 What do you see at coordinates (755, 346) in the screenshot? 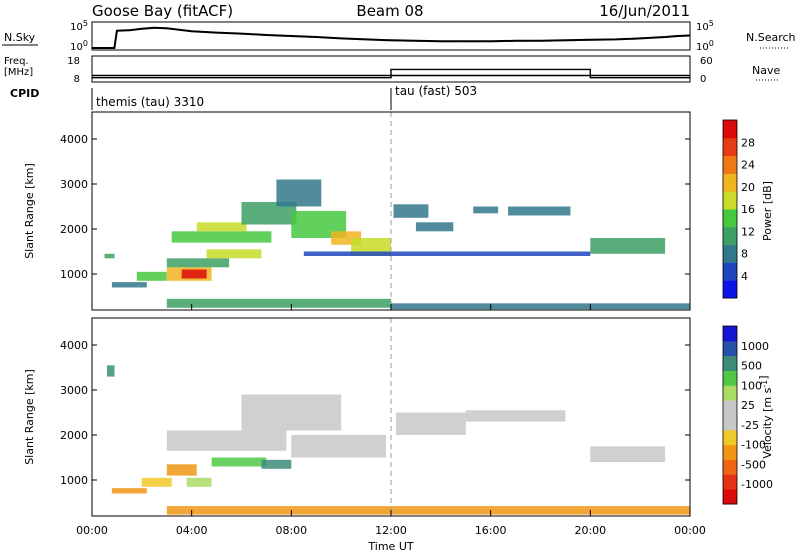
I see `colorbar-tick-label: 1000` at bounding box center [755, 346].